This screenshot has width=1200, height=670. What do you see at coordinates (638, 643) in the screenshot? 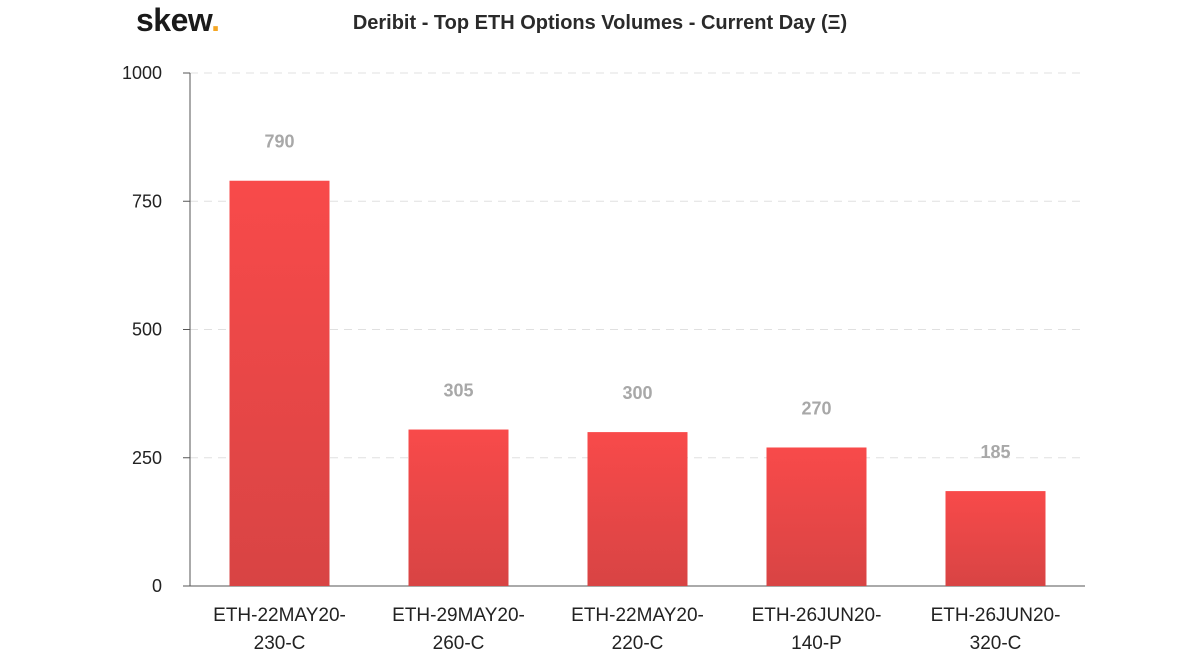
I see `x-tick-label: 220-C` at bounding box center [638, 643].